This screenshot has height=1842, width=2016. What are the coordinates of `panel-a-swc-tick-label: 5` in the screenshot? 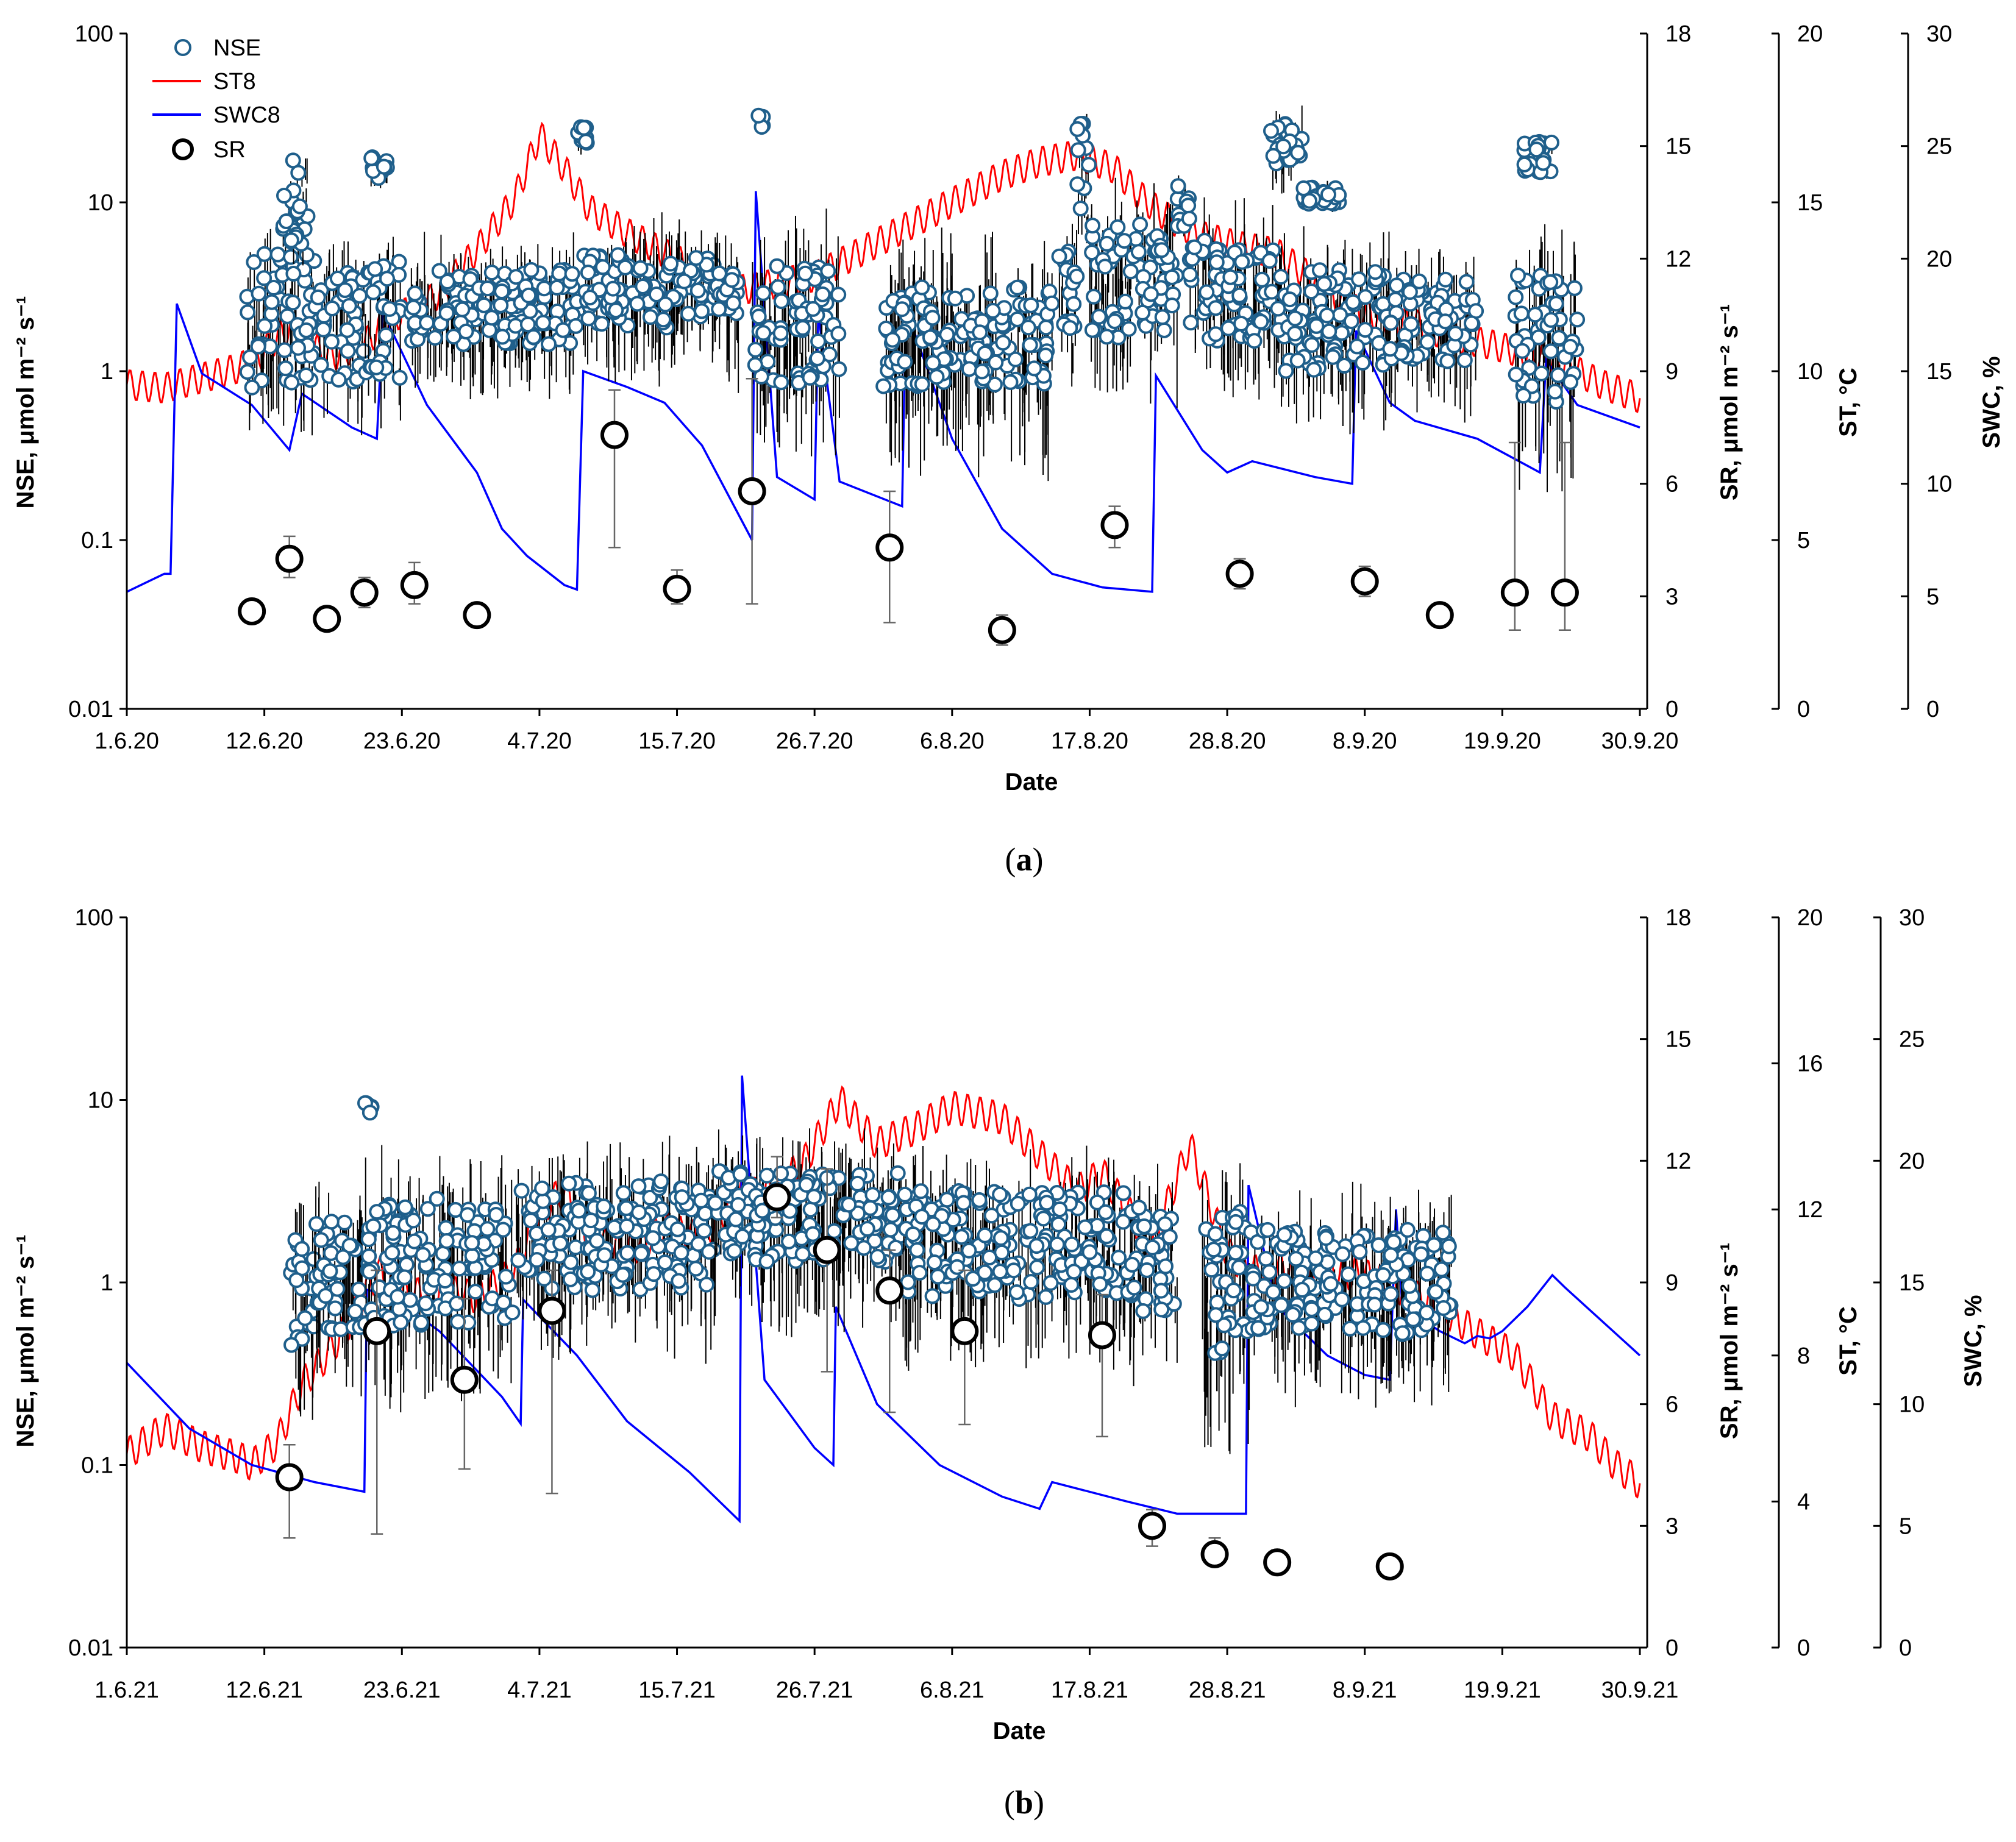 It's located at (1932, 597).